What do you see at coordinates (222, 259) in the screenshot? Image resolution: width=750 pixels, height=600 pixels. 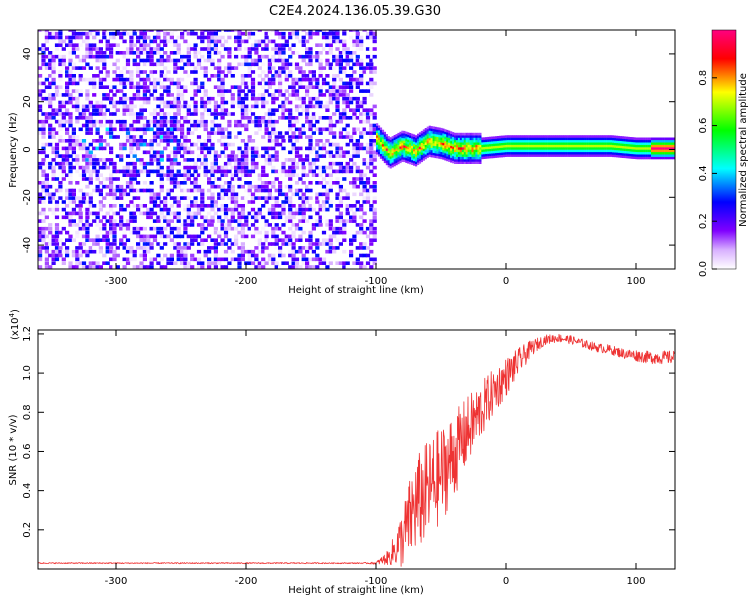 I see `heatmap-cell-1904` at bounding box center [222, 259].